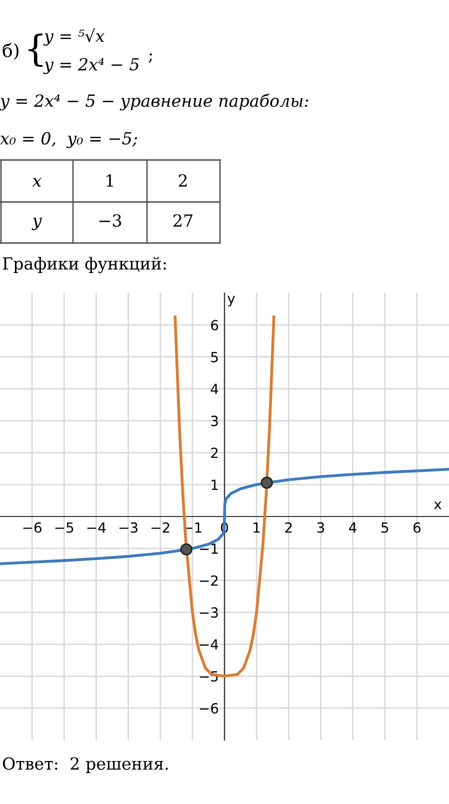 The width and height of the screenshot is (449, 804). I want to click on x-tick-label: −3, so click(129, 527).